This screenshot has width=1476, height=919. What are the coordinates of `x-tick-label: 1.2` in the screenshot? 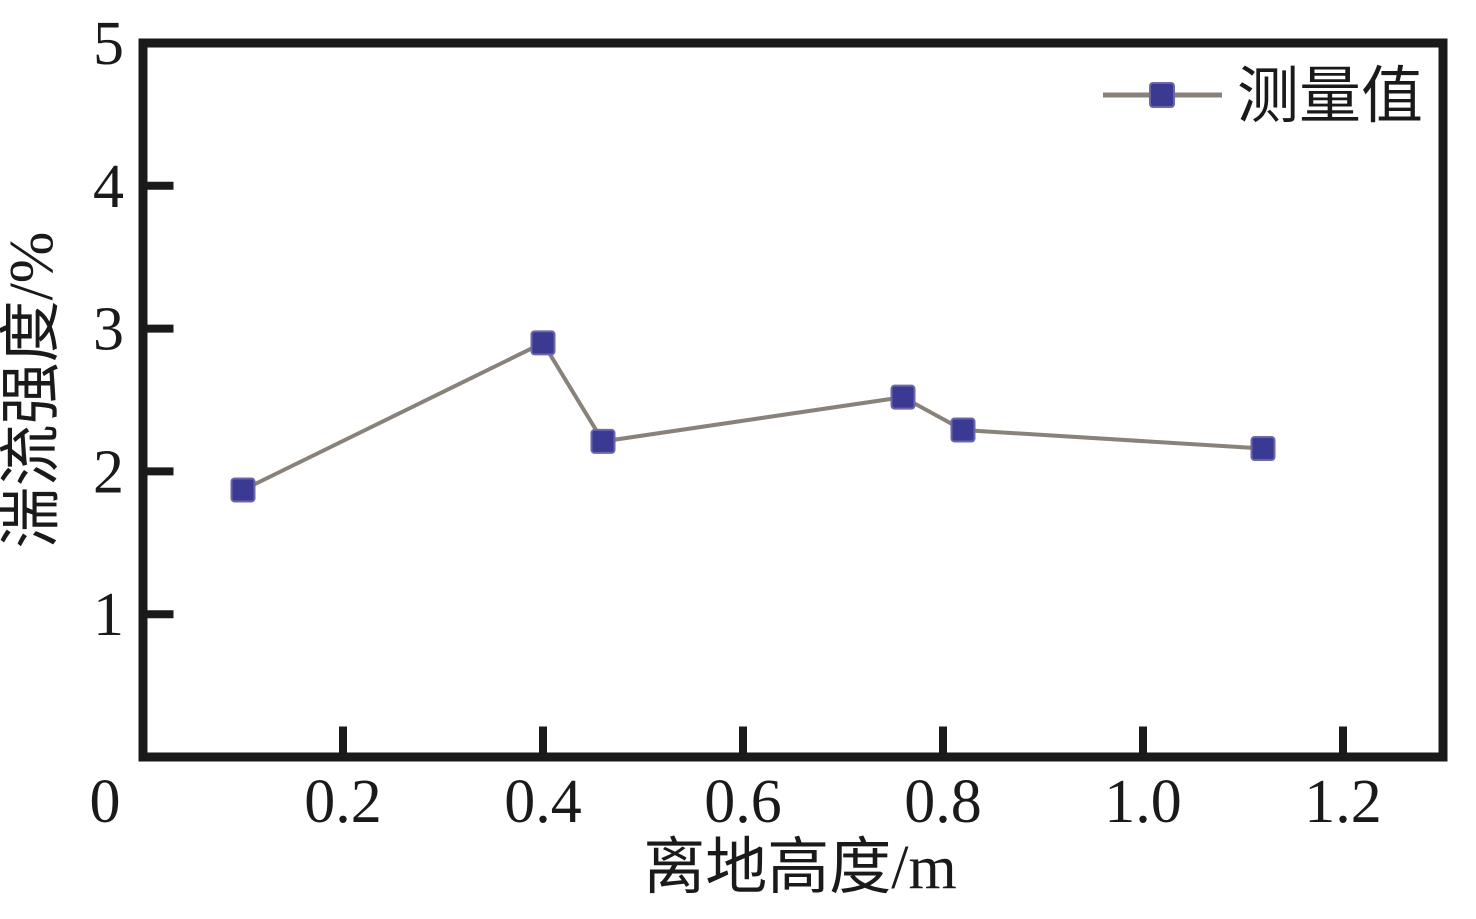 It's located at (1343, 802).